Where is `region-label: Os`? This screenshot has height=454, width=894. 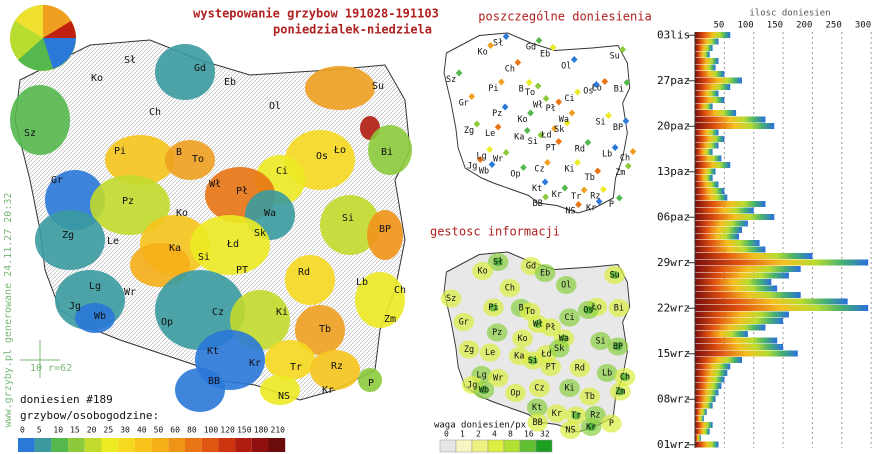
region-label: Os is located at coordinates (322, 156).